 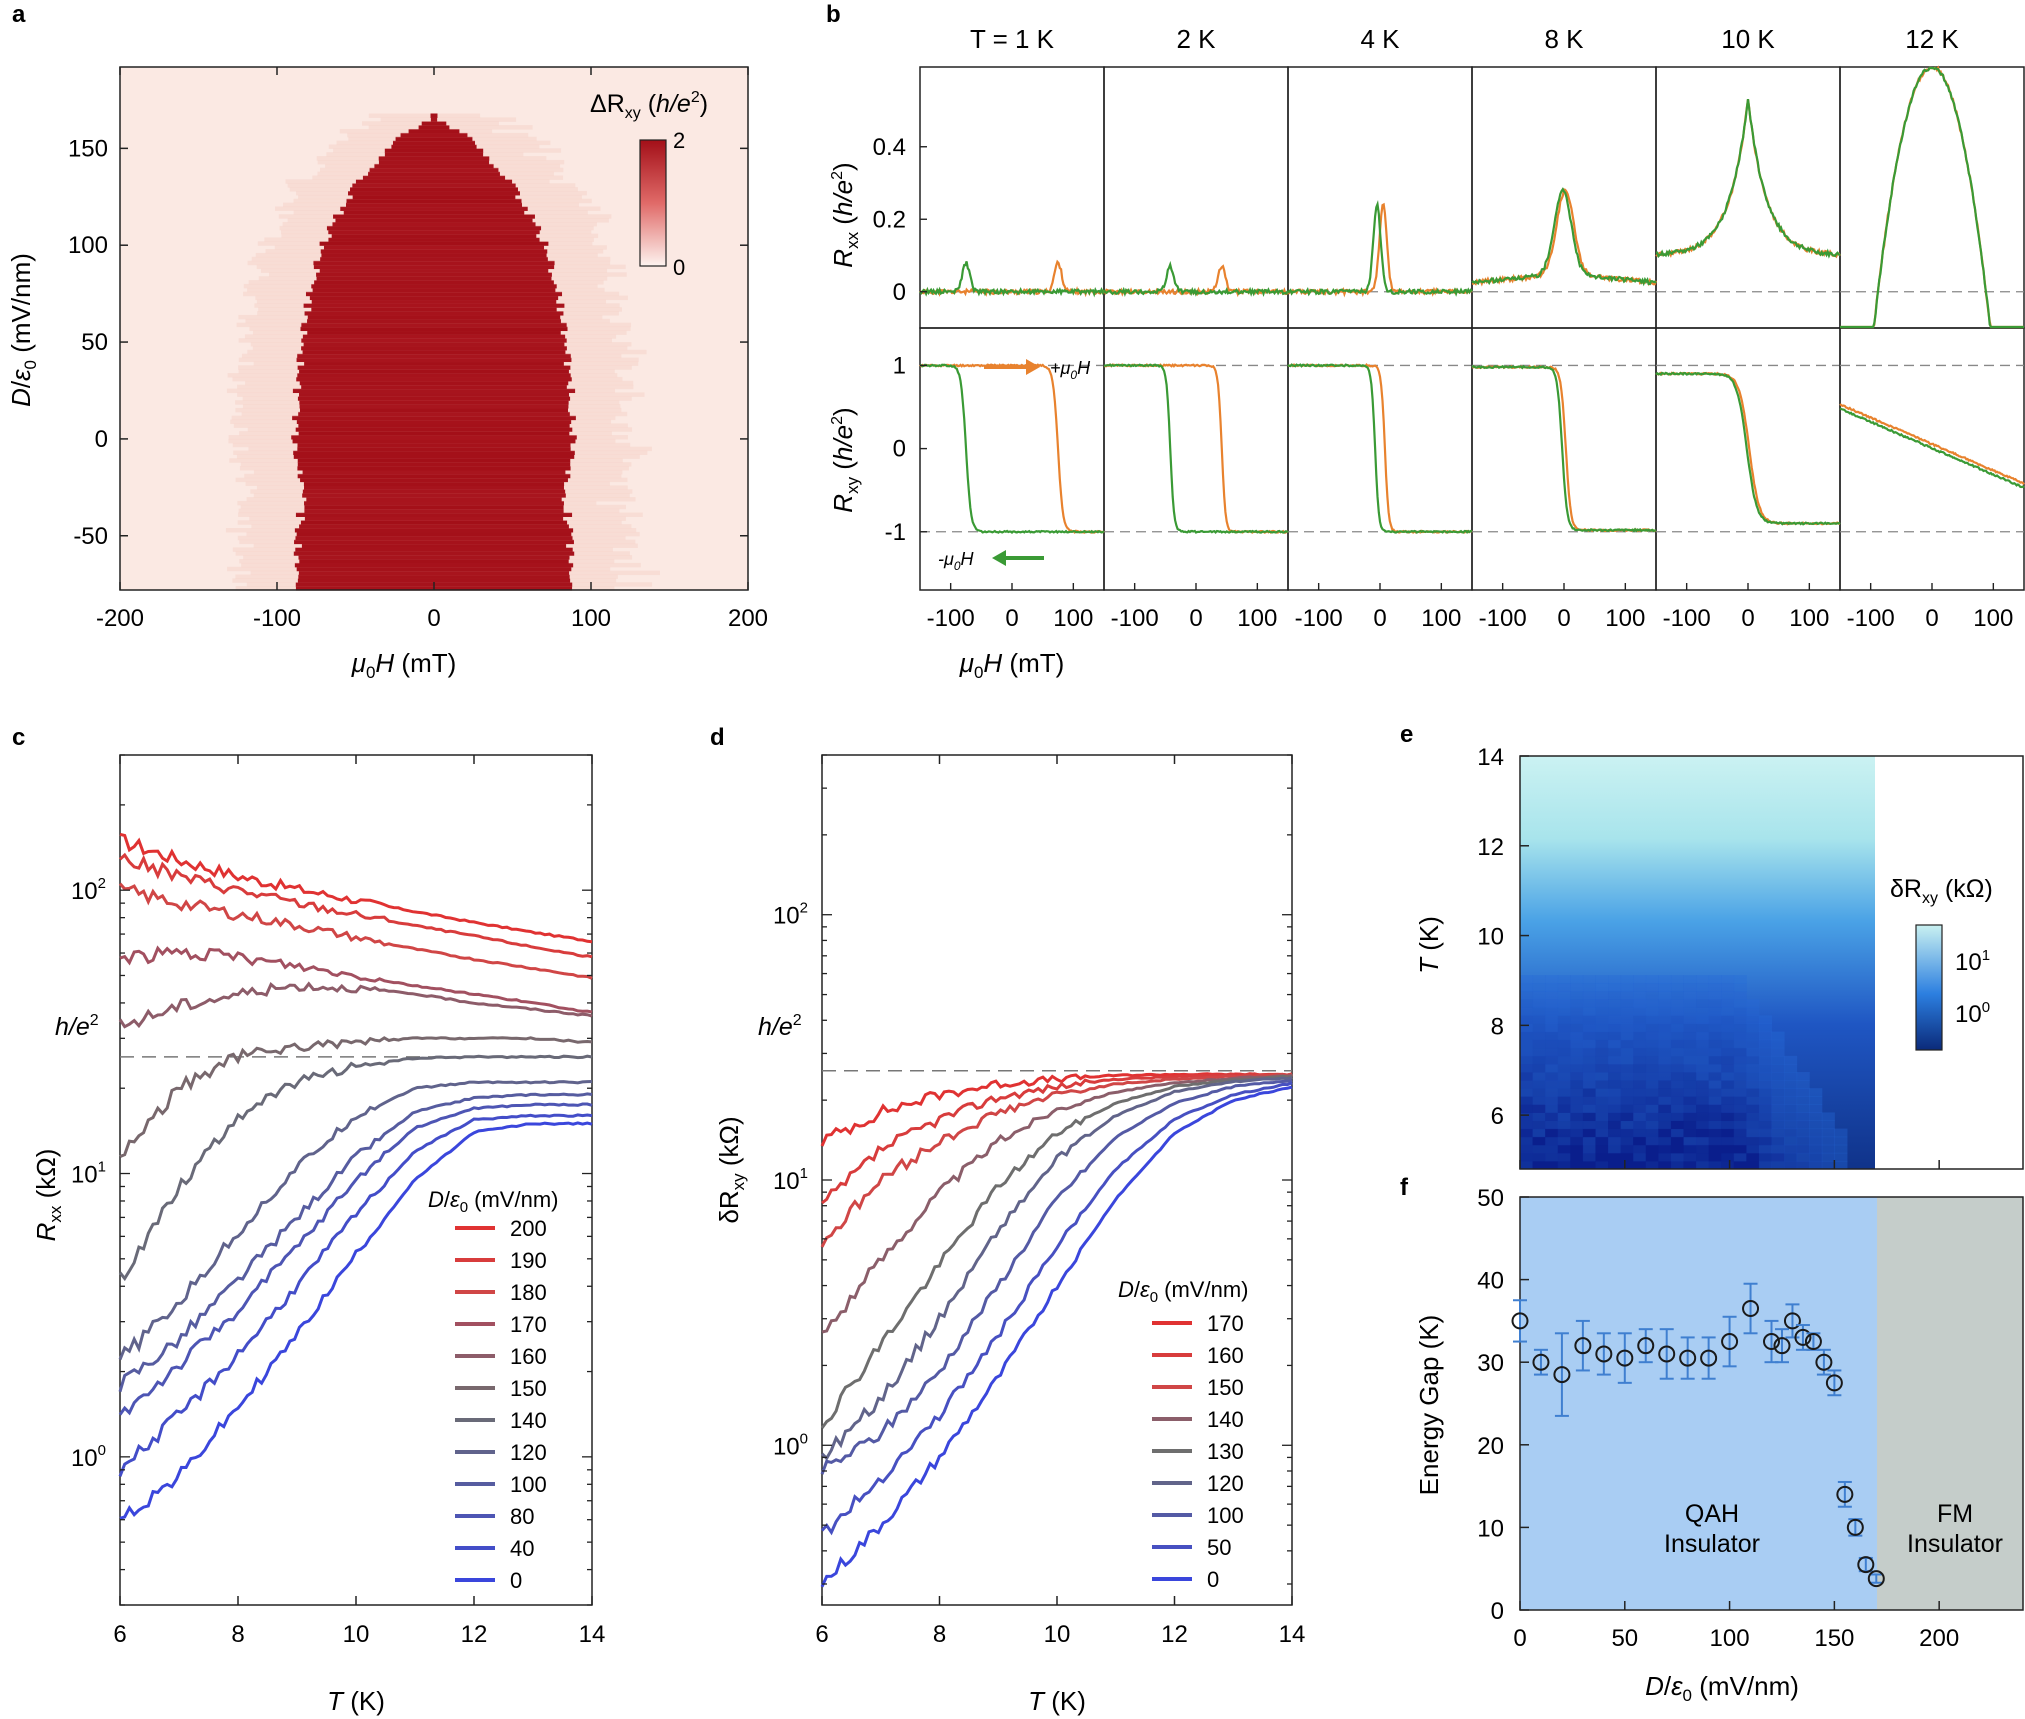 I want to click on f-ytick-label: 40, so click(x=1490, y=1281).